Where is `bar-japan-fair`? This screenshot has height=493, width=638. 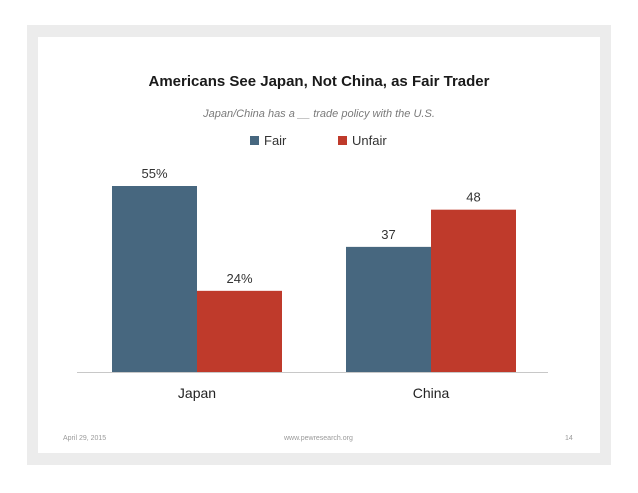 bar-japan-fair is located at coordinates (154, 279).